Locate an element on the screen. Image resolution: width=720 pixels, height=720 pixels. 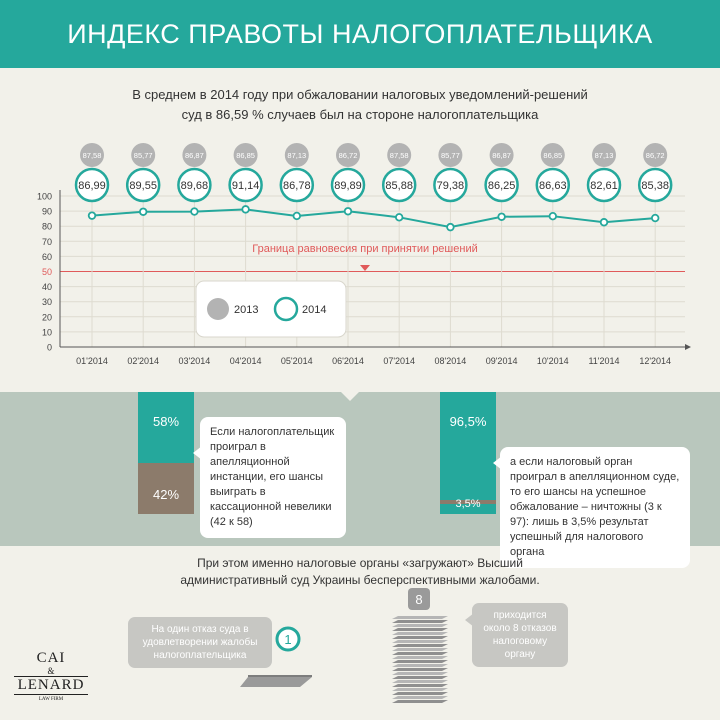
series-2014-label: 85,88 is located at coordinates (399, 186).